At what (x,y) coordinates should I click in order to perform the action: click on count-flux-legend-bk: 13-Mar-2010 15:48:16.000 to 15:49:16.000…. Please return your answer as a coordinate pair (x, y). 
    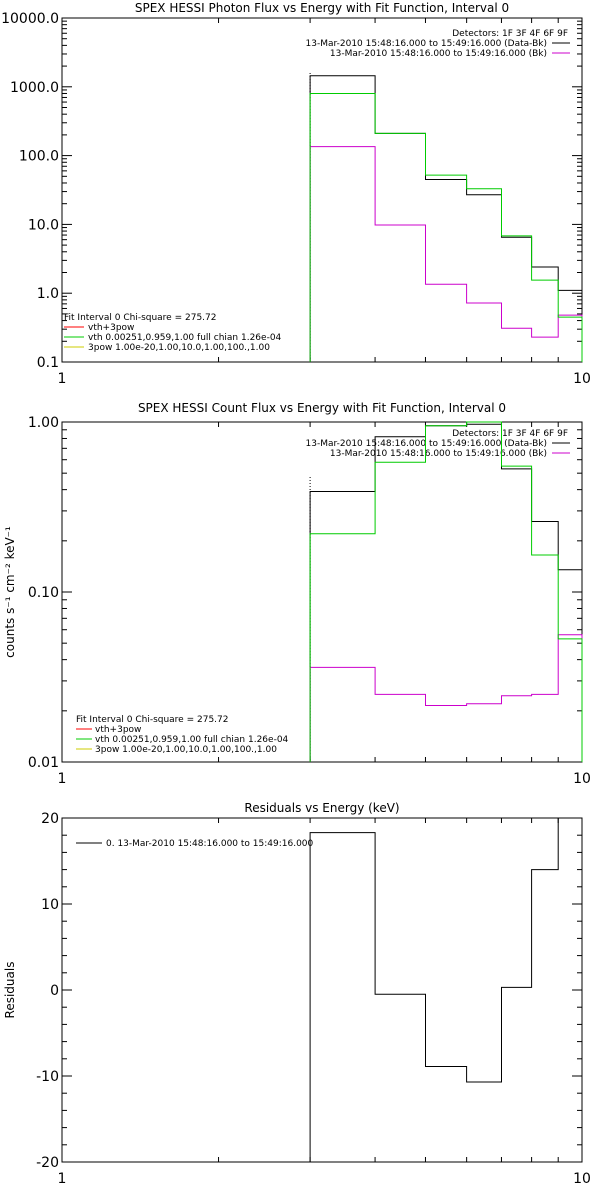
    Looking at the image, I should click on (438, 454).